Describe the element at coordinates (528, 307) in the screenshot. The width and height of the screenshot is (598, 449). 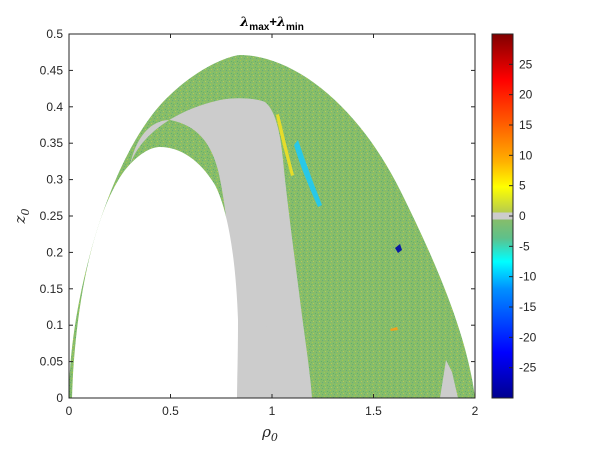
I see `colorbar-tick-label: -15` at that location.